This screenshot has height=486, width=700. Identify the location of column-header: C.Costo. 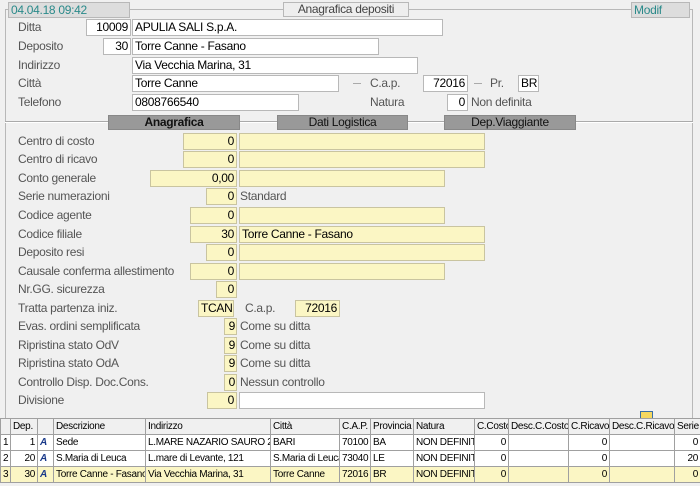
(491, 426).